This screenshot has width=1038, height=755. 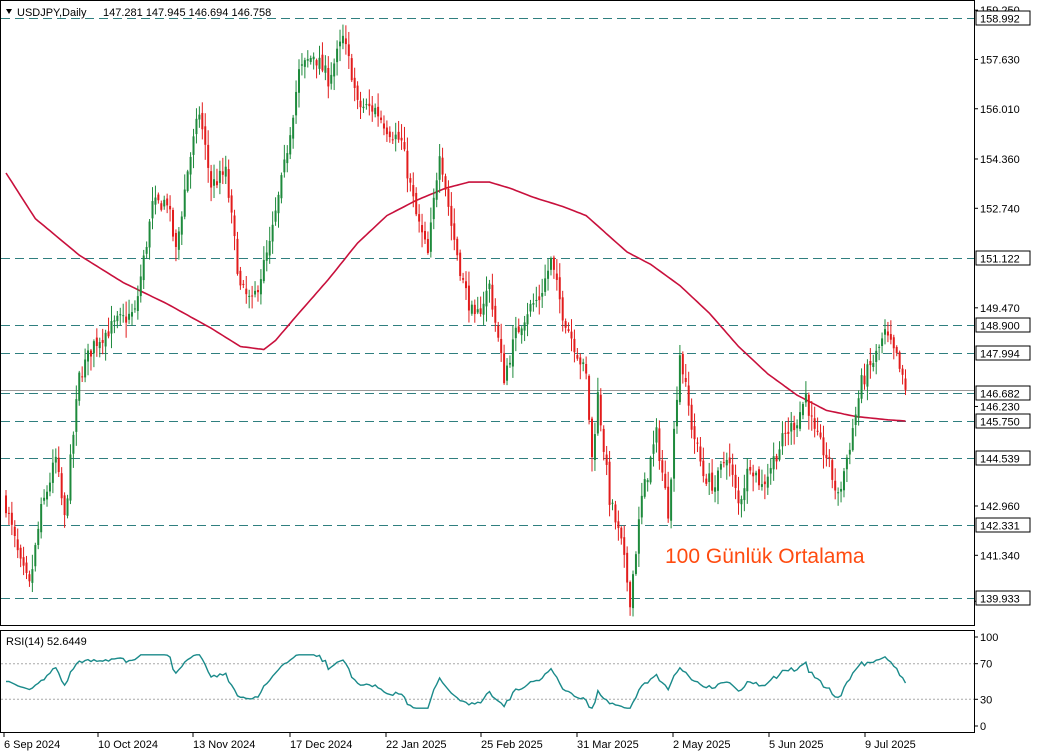 What do you see at coordinates (9, 11) in the screenshot?
I see `dropdown-triangle-icon` at bounding box center [9, 11].